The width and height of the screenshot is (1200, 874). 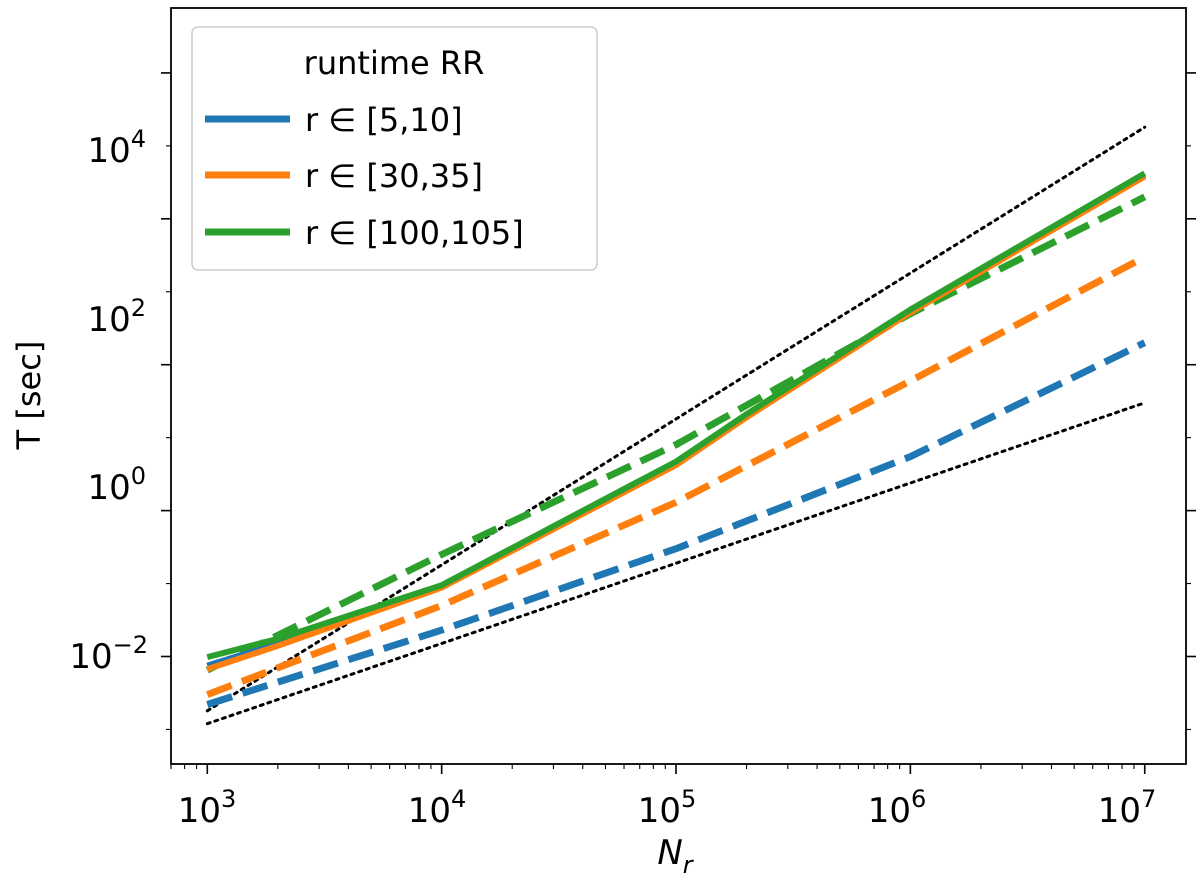 I want to click on legend-label: r ∈ [100,105], so click(x=414, y=233).